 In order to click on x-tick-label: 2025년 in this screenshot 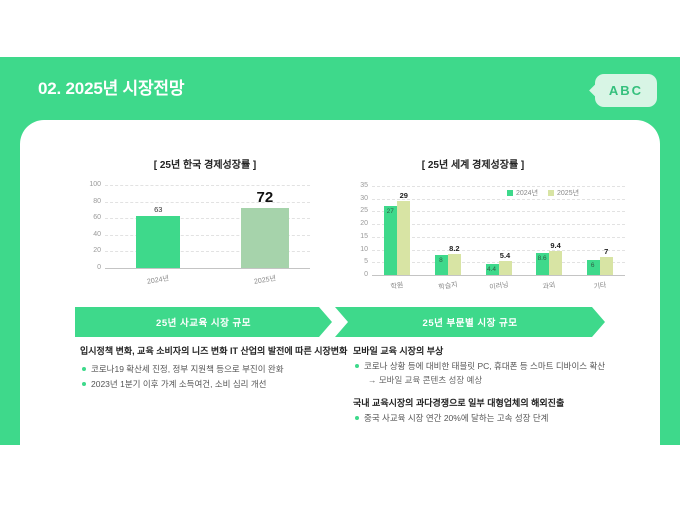, I will do `click(265, 280)`.